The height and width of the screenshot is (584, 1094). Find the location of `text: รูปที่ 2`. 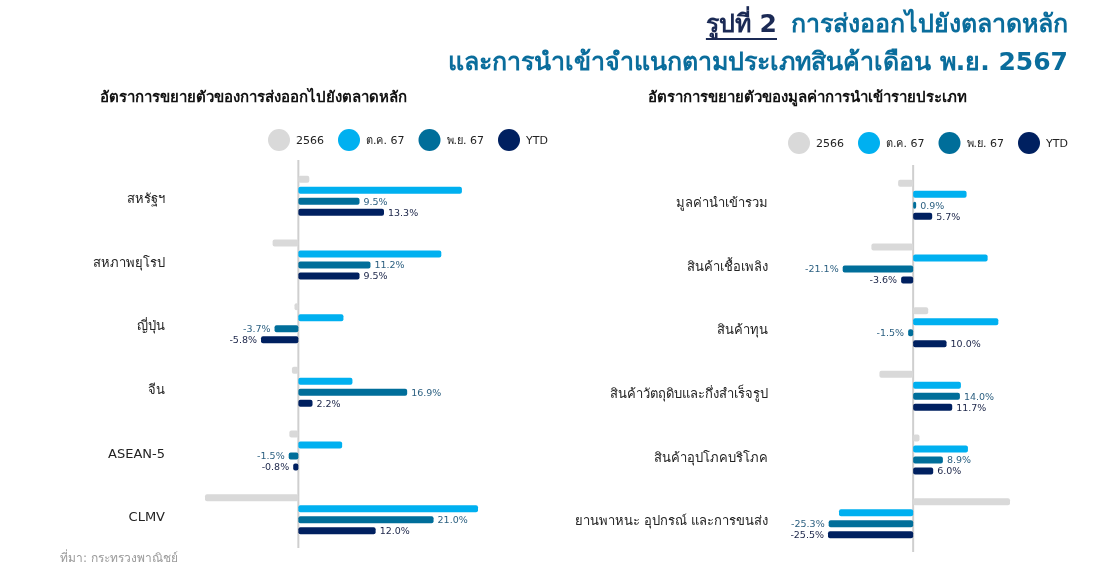

text: รูปที่ 2 is located at coordinates (741, 23).